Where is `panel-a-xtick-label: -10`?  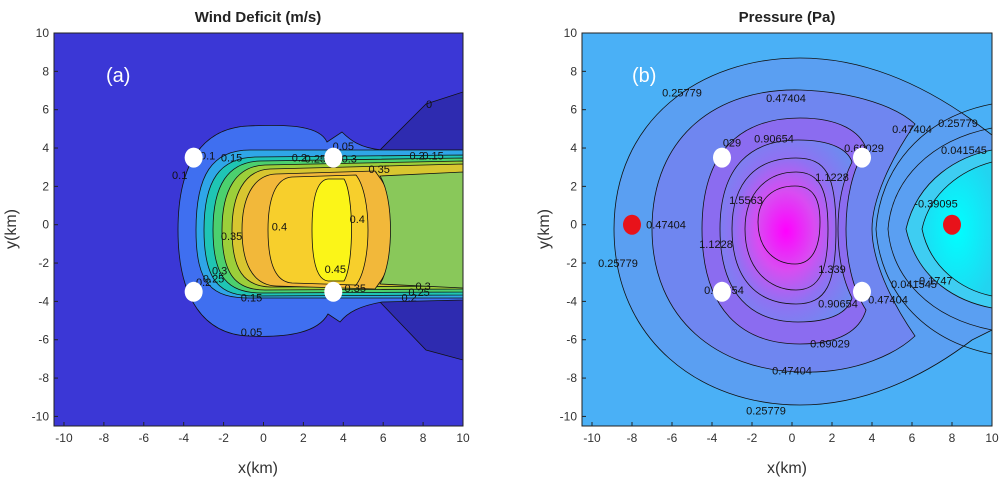
panel-a-xtick-label: -10 is located at coordinates (64, 438).